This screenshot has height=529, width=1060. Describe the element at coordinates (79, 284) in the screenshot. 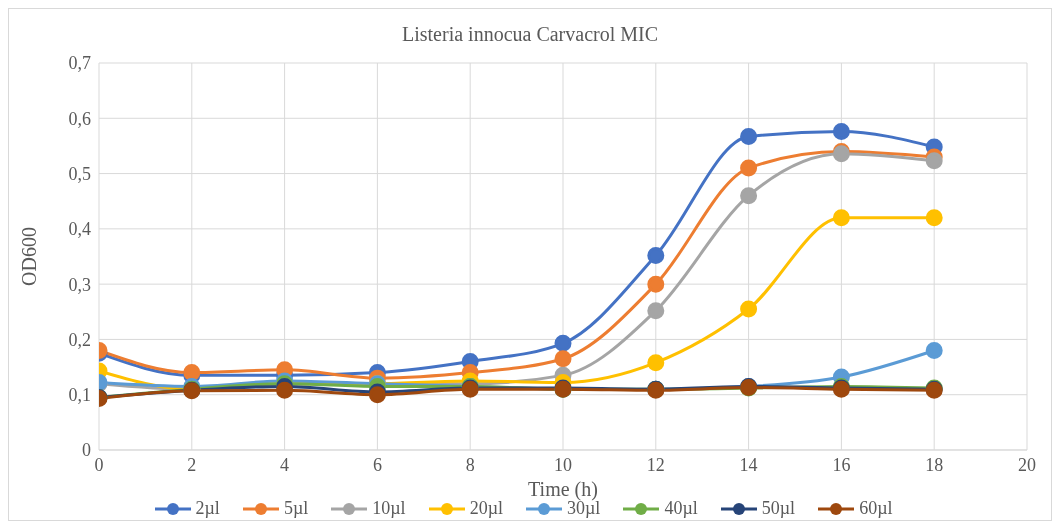

I see `y-tick-label: 0,3` at that location.